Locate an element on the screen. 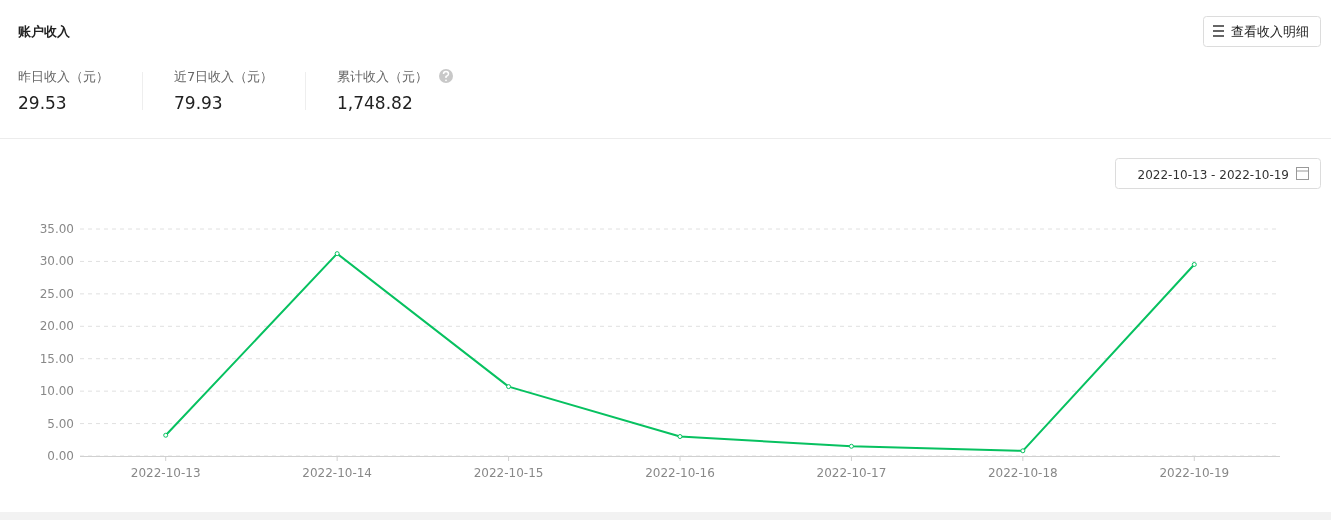  y-tick-label: 30.00 is located at coordinates (56, 261).